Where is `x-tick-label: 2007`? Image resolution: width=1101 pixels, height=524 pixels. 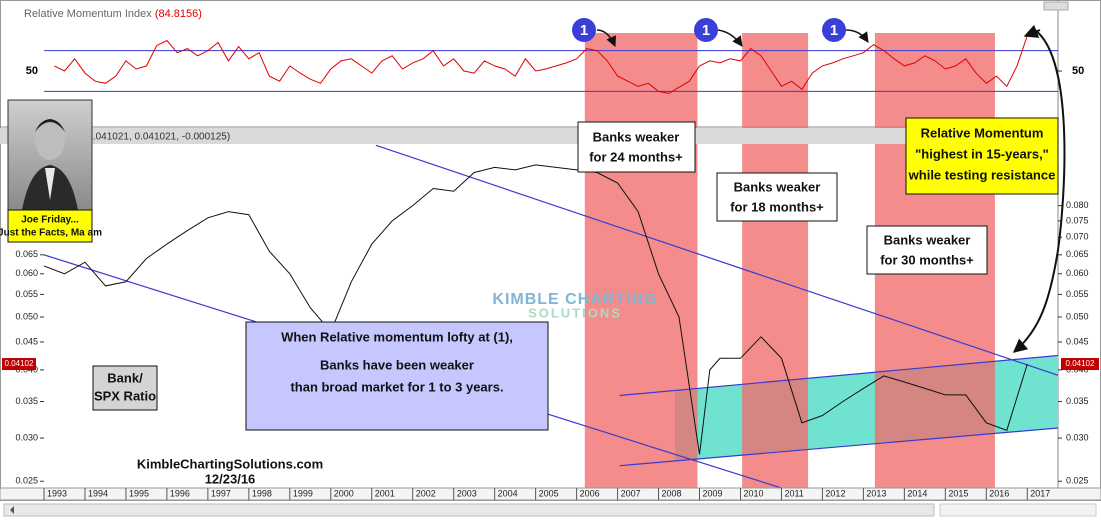 x-tick-label: 2007 is located at coordinates (631, 493).